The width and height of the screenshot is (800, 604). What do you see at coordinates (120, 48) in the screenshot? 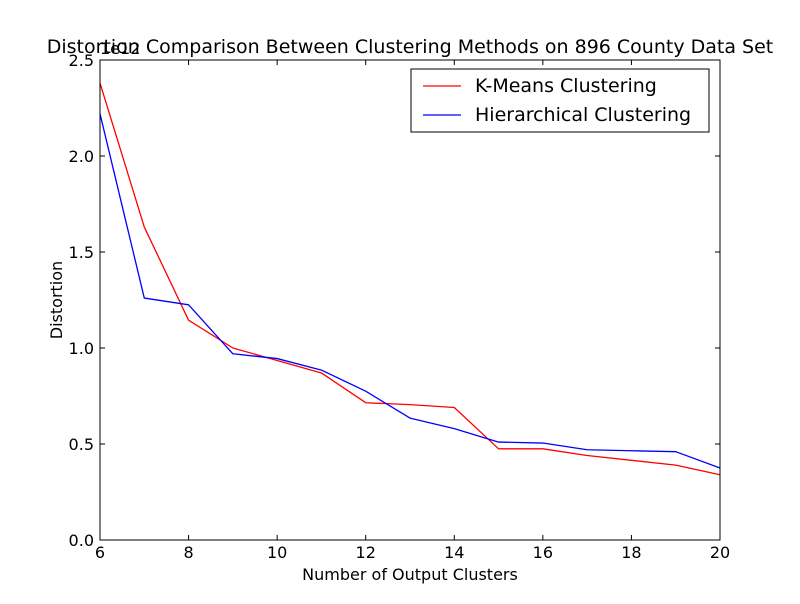
I see `y-offset-label: 1e12` at bounding box center [120, 48].